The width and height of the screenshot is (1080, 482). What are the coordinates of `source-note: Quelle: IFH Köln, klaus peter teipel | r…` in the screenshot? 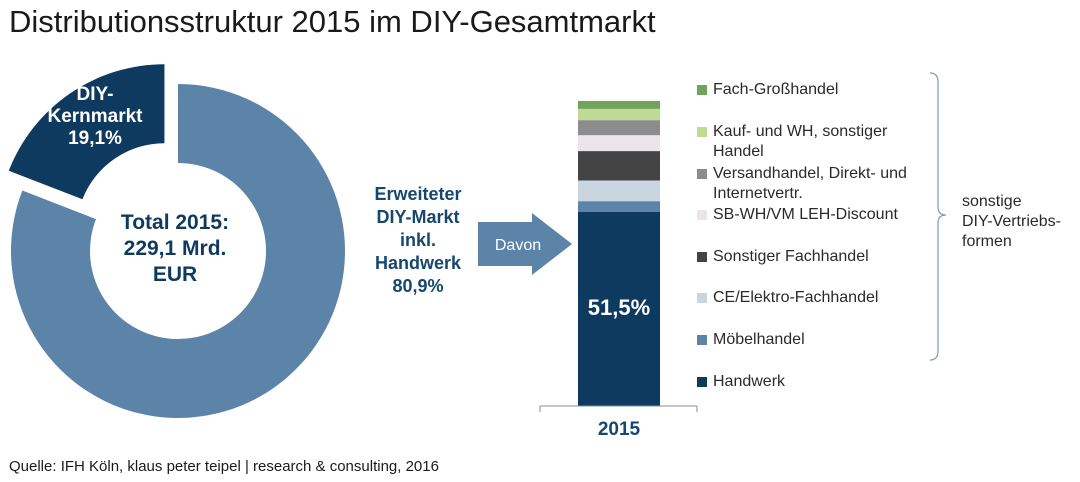 It's located at (224, 466).